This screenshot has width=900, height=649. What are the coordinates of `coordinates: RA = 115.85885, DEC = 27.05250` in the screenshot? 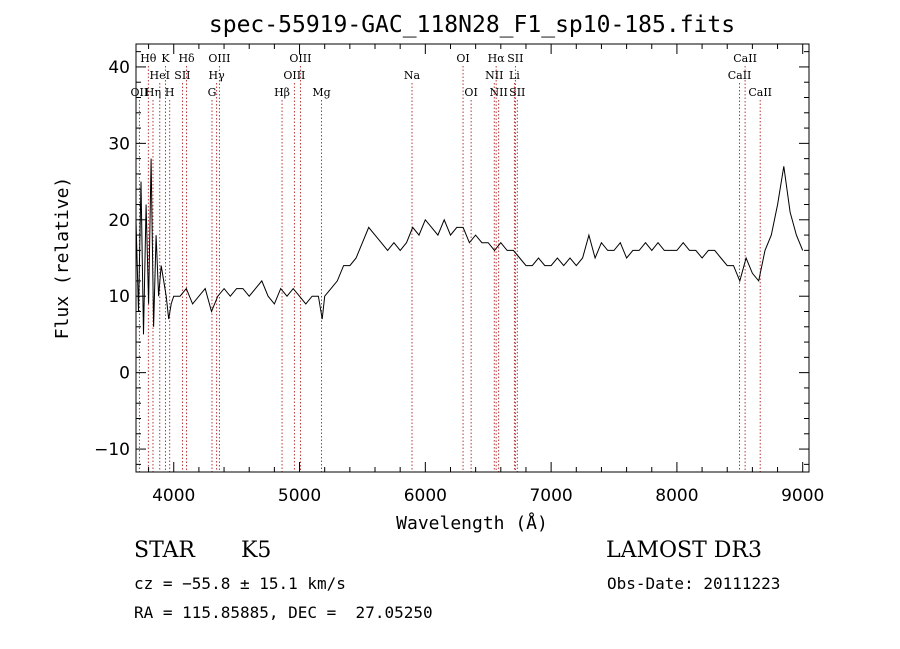 It's located at (283, 612).